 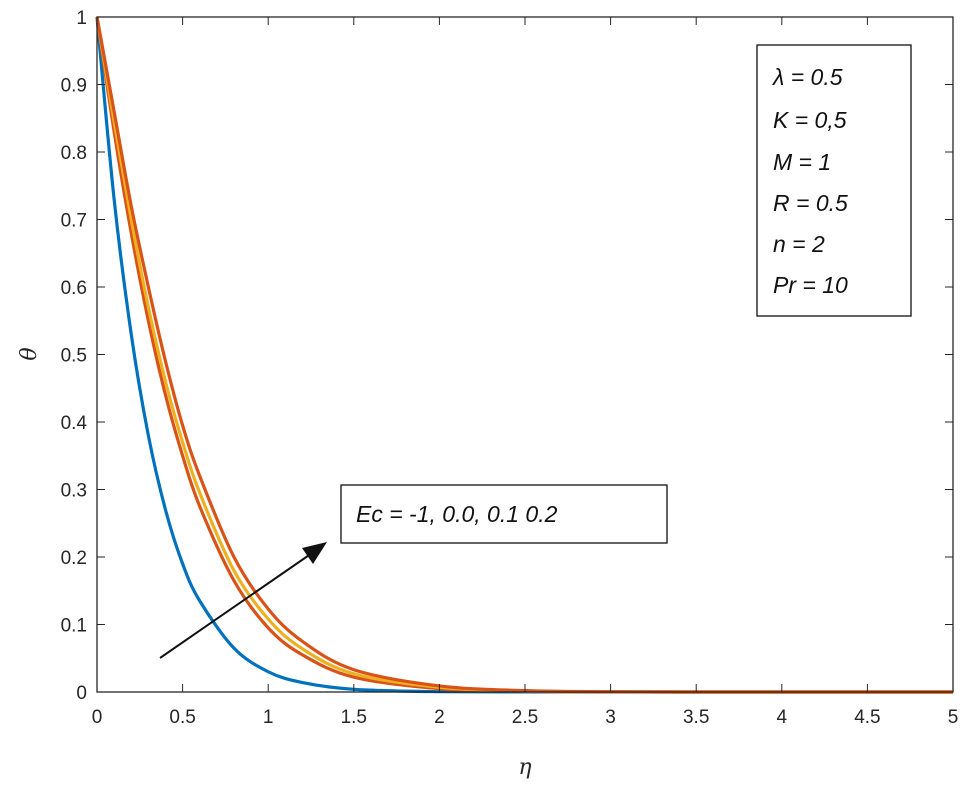 I want to click on y-tick-label: 1, so click(x=81, y=18).